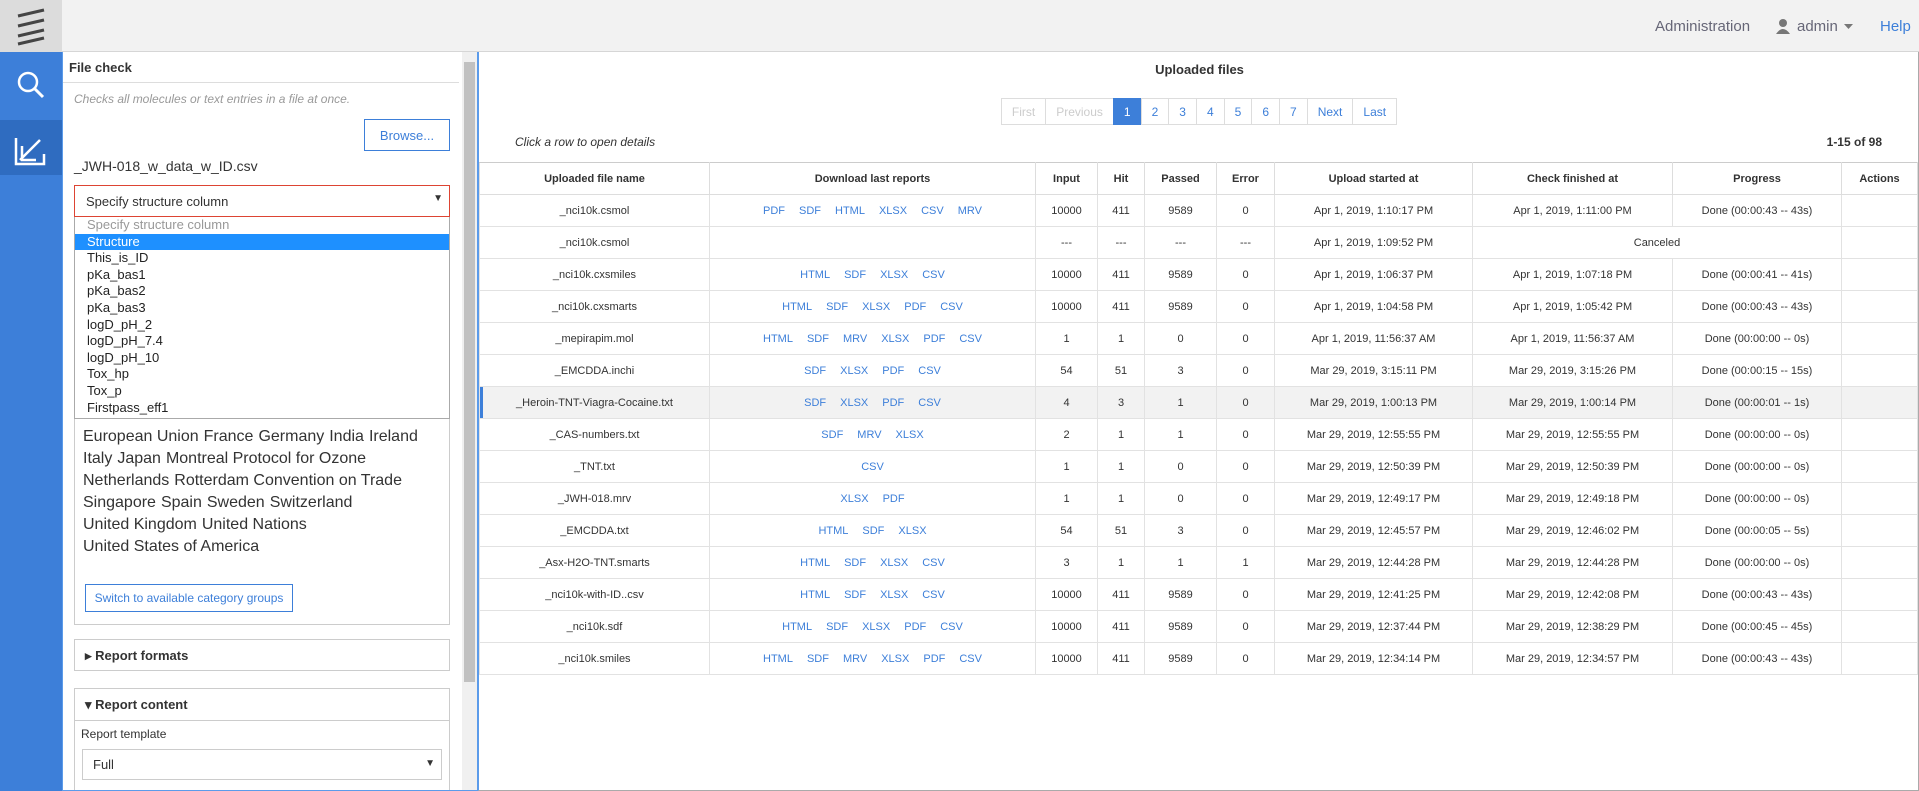 The image size is (1919, 791). I want to click on template-select: Full ▼, so click(262, 764).